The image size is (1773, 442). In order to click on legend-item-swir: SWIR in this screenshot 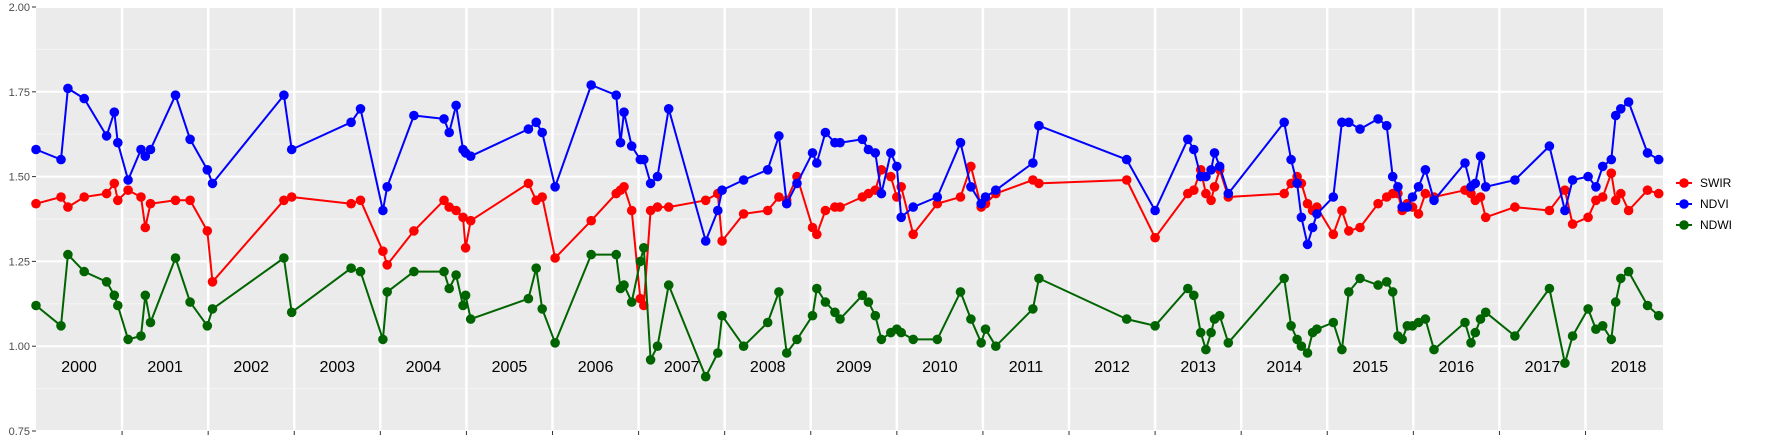, I will do `click(1704, 183)`.